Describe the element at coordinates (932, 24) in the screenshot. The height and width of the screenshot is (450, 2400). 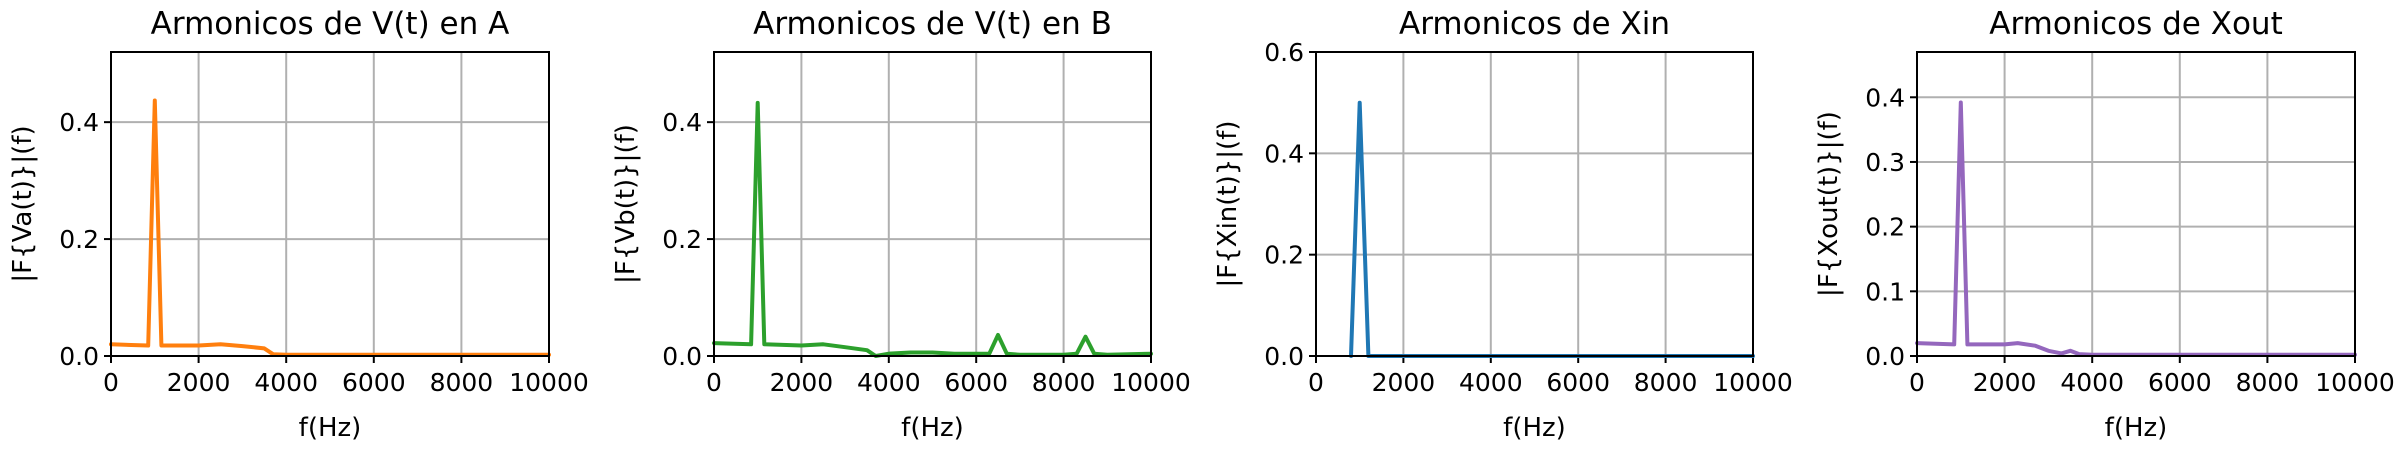
I see `chart-title: Armonicos de V(t) en B` at that location.